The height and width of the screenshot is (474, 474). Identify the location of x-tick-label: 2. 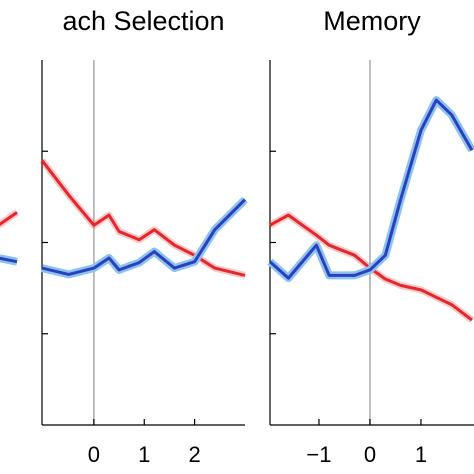
(195, 454).